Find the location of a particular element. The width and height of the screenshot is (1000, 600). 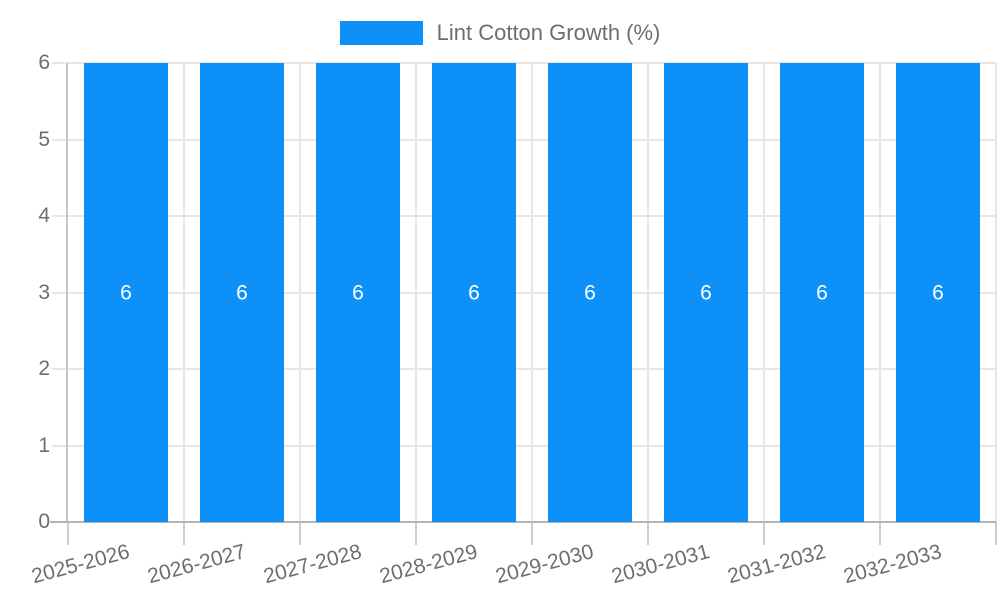

bar-2030-2031: 6 is located at coordinates (706, 292).